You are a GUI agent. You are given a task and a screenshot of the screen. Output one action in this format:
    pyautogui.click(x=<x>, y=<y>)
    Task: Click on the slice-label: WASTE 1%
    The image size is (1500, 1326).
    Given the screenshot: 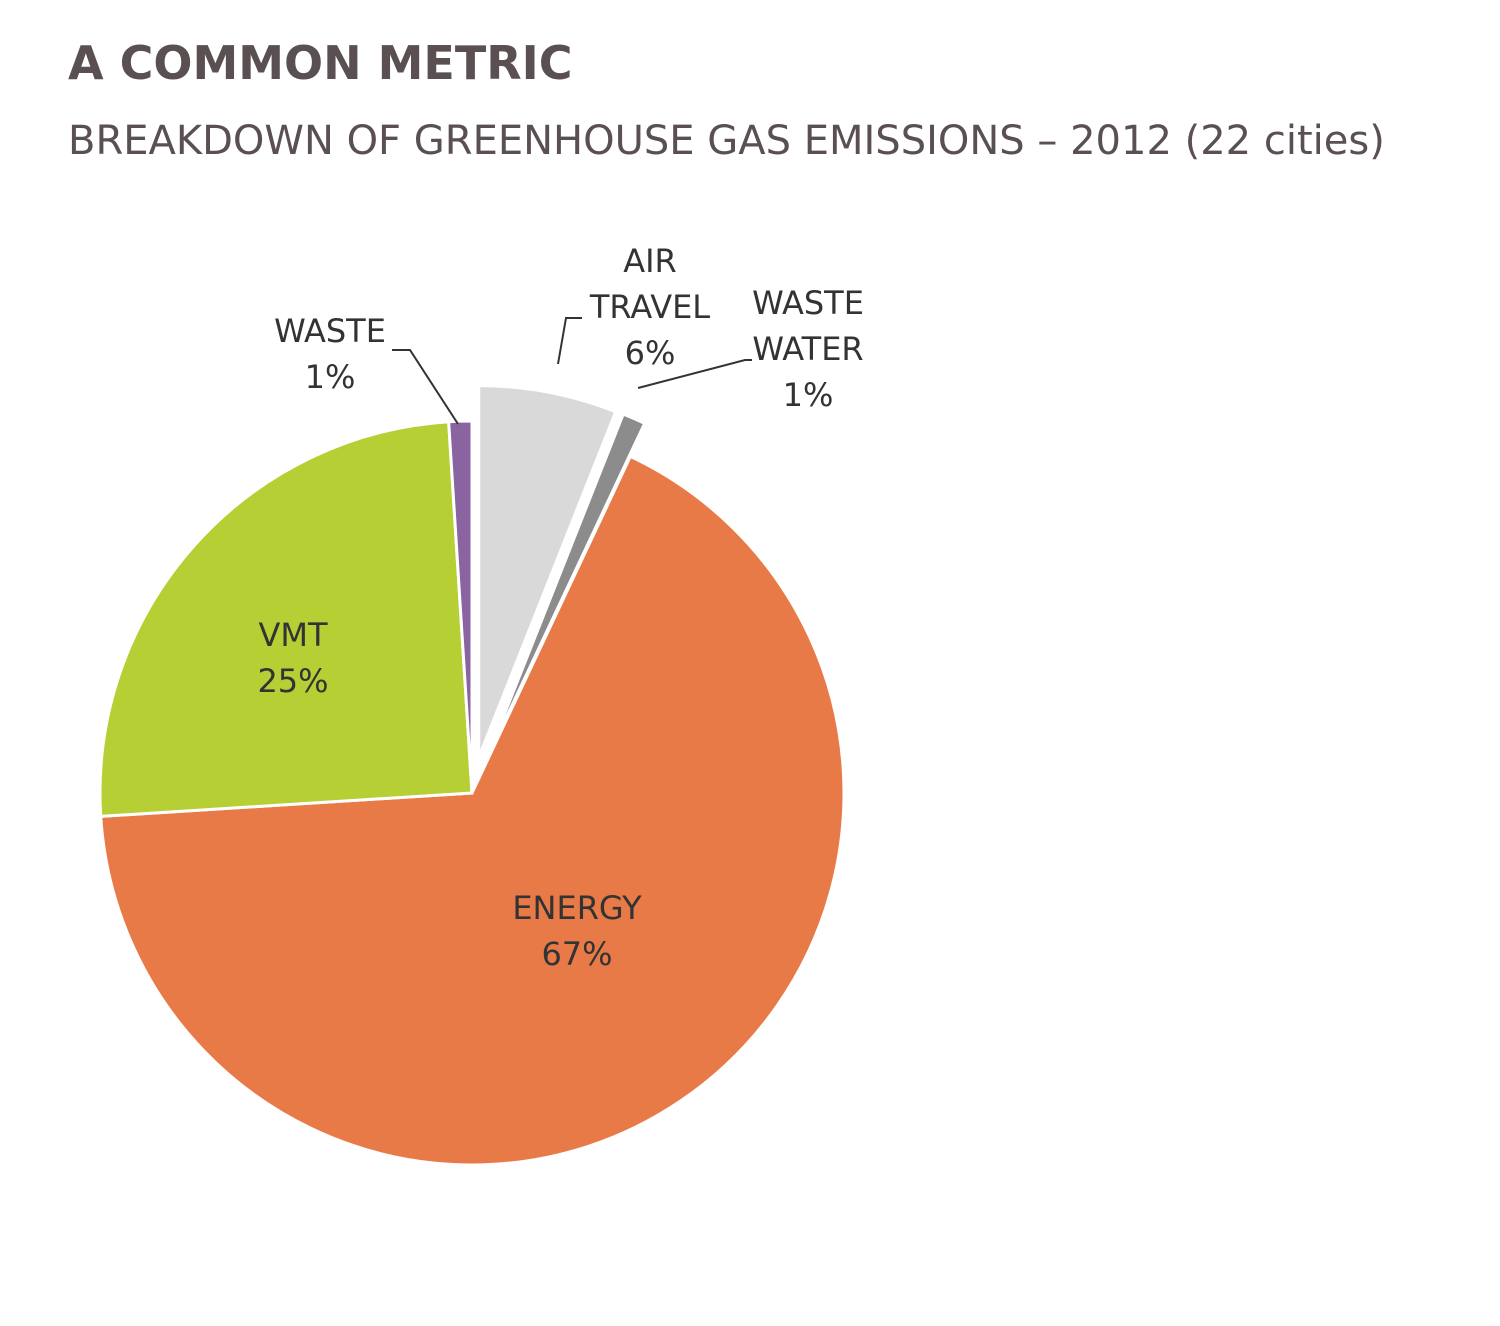 What is the action you would take?
    pyautogui.click(x=330, y=354)
    